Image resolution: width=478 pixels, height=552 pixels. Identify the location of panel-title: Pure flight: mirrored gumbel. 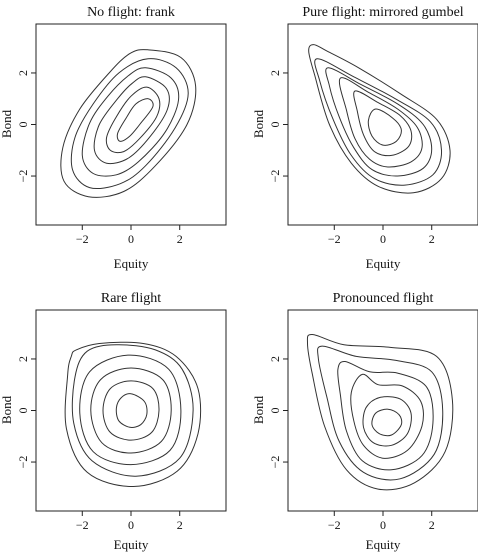
(382, 12).